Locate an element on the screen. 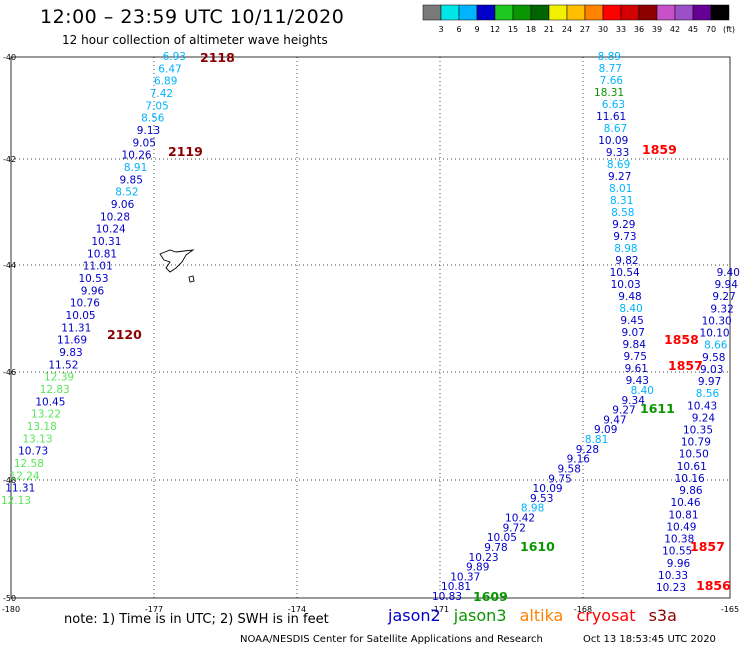  wave-height-value: 12.24 is located at coordinates (25, 476).